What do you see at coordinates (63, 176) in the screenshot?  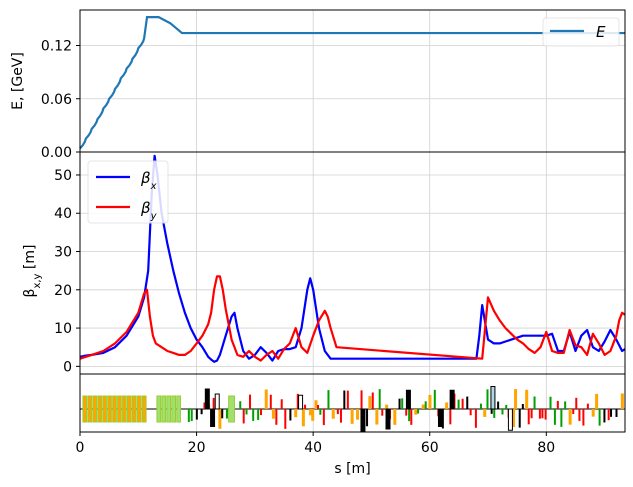 I see `beta-ytick-label: 50` at bounding box center [63, 176].